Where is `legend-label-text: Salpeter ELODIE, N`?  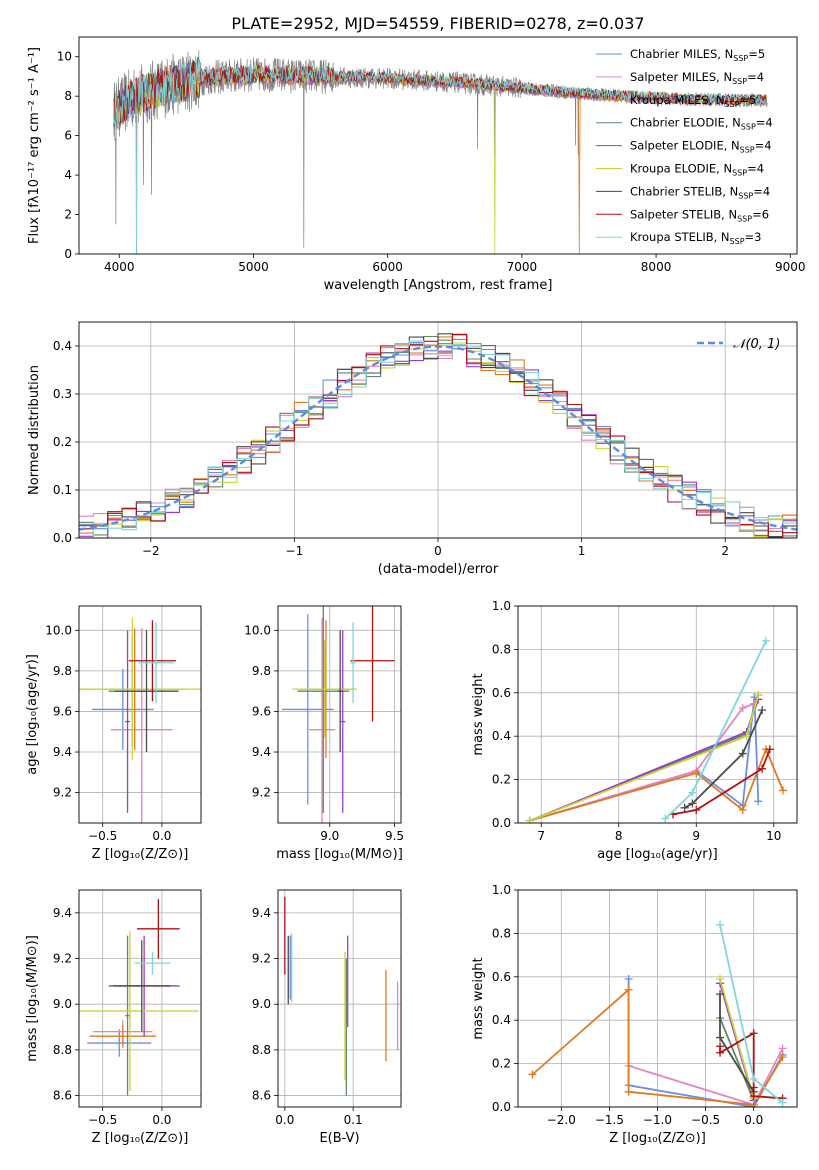
legend-label-text: Salpeter ELODIE, N is located at coordinates (685, 146).